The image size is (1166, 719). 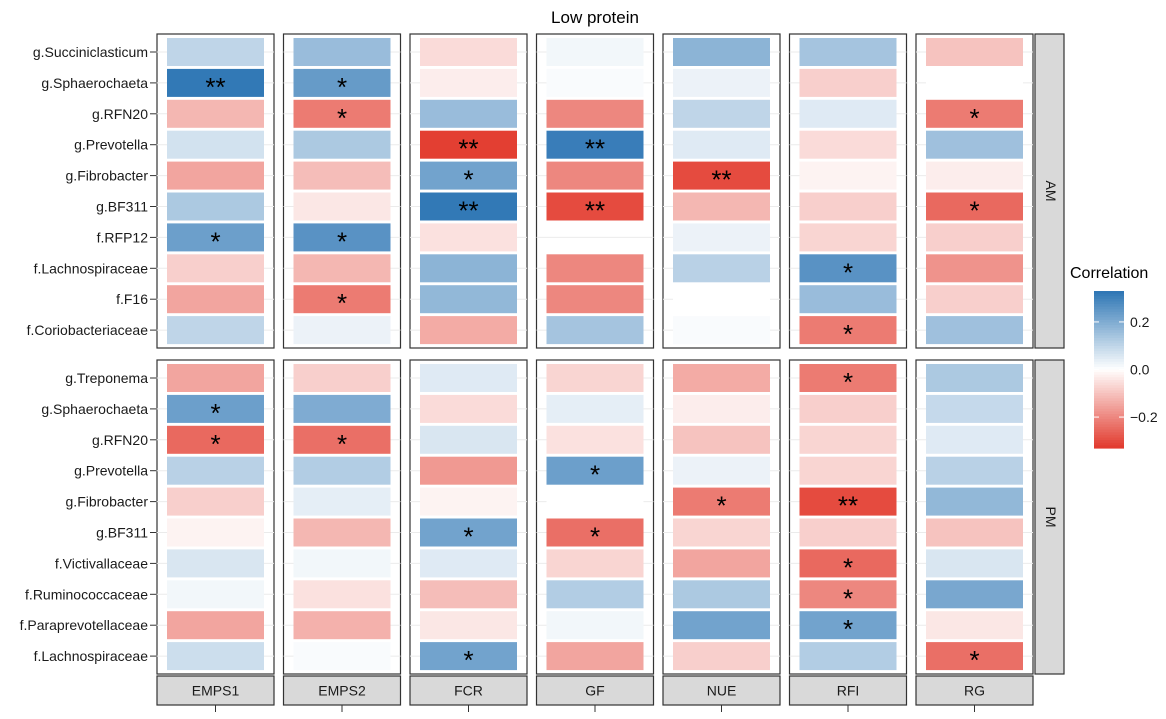 I want to click on row-label: f.RFP12, so click(x=123, y=237).